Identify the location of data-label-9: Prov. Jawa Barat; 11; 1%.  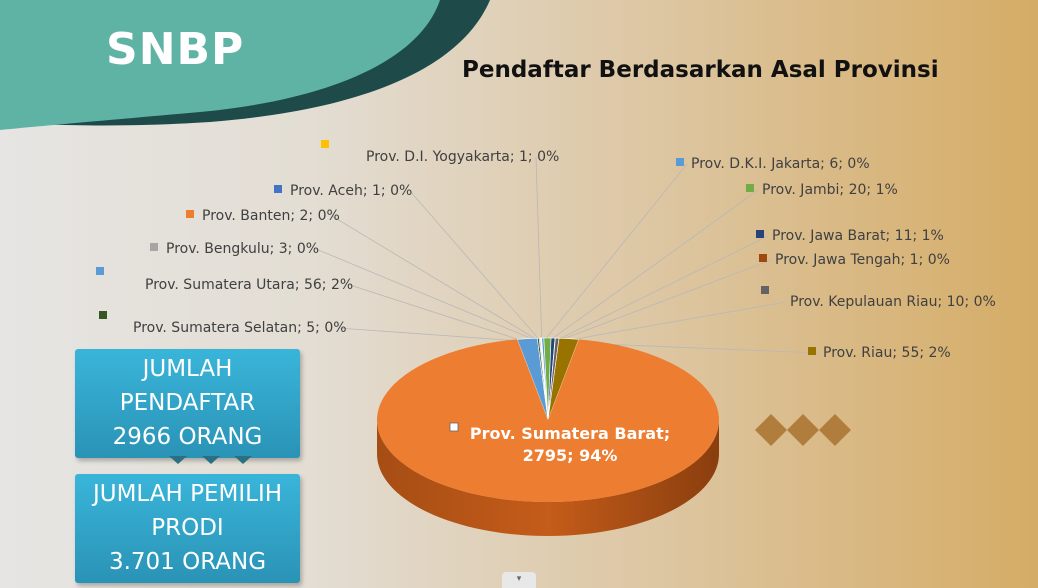
(858, 236).